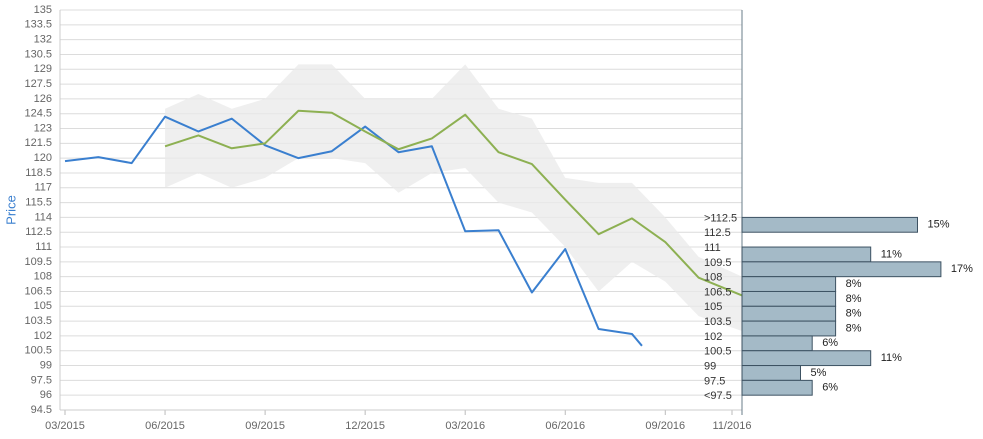  I want to click on y-tick-label: 133.5, so click(38, 25).